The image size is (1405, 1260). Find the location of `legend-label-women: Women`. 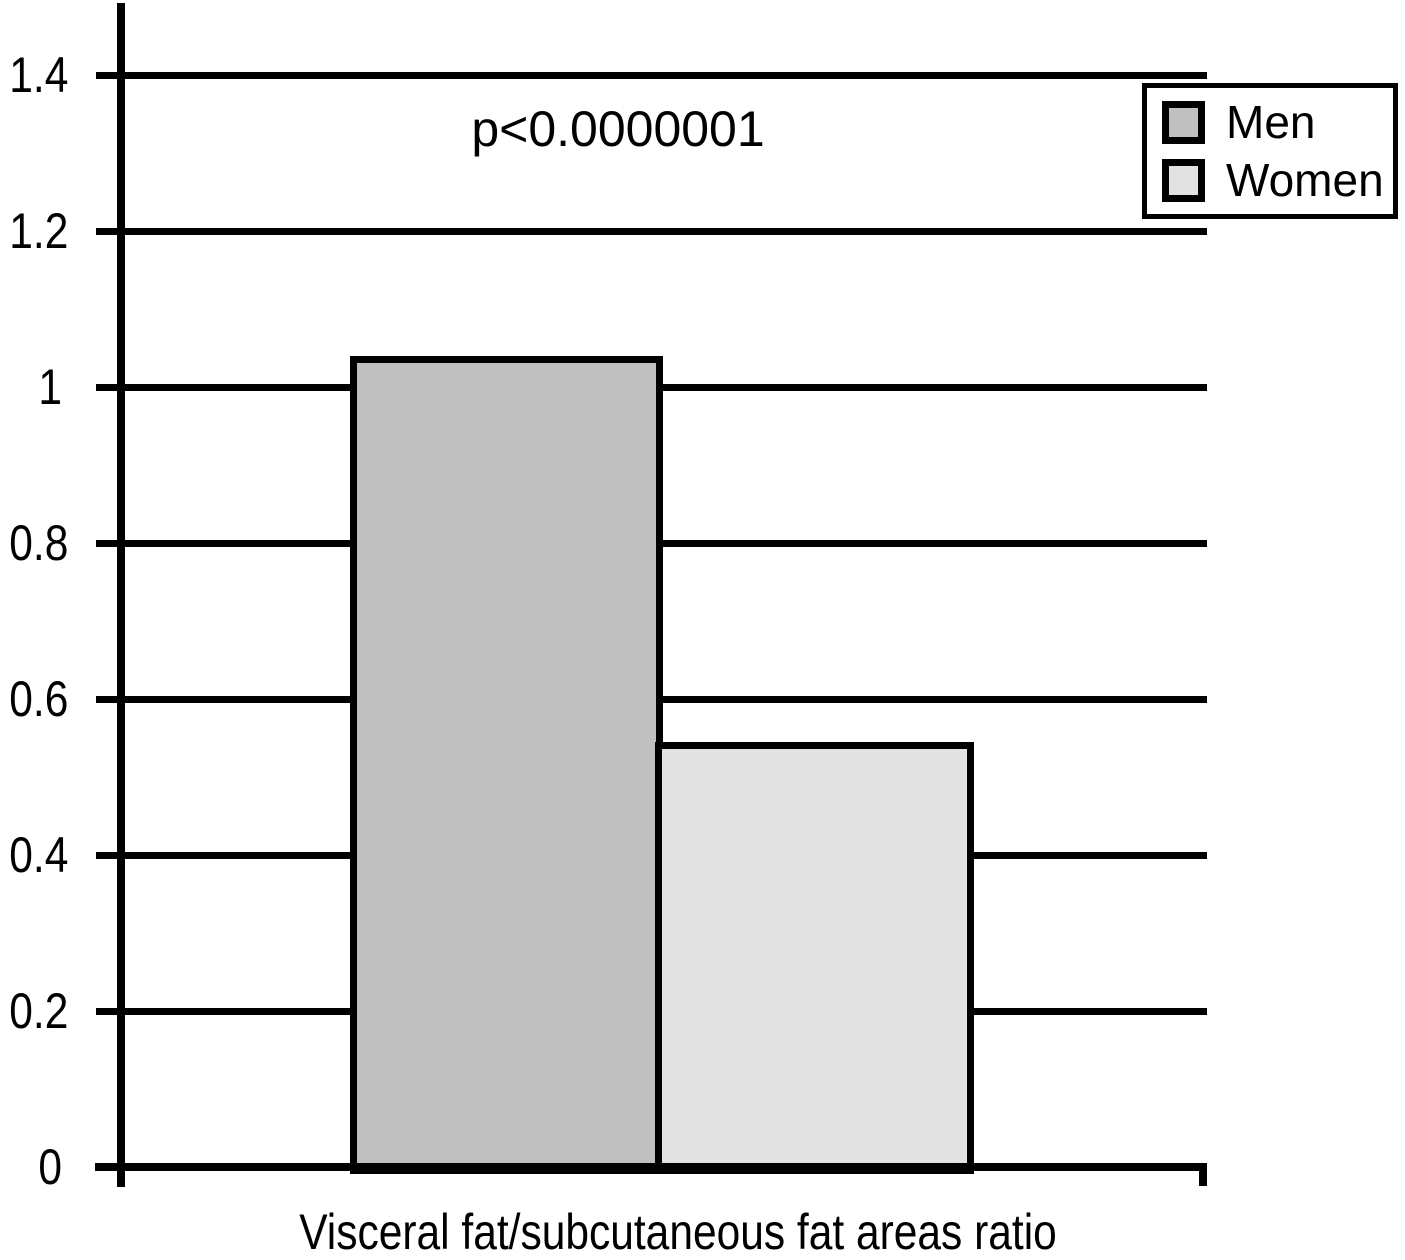

legend-label-women: Women is located at coordinates (1305, 180).